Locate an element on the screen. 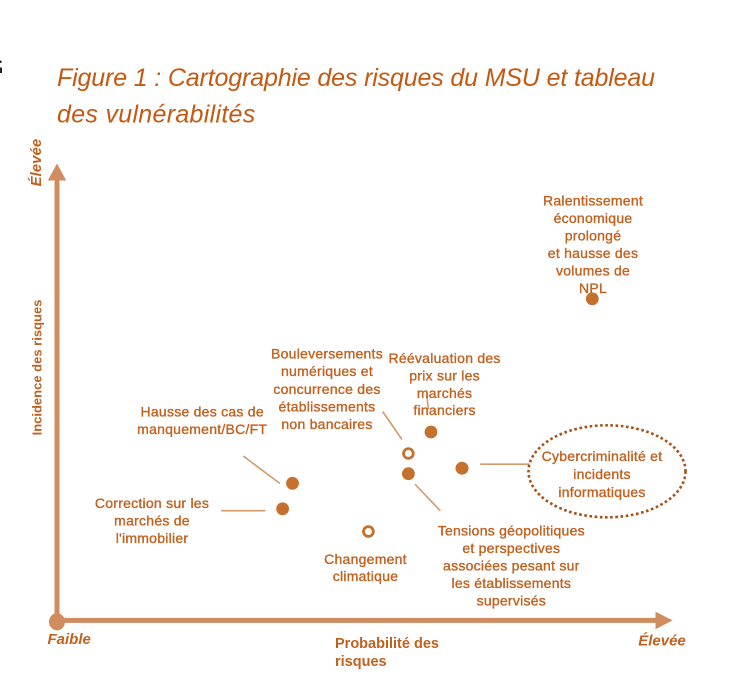  svg-text: NPL is located at coordinates (593, 288).